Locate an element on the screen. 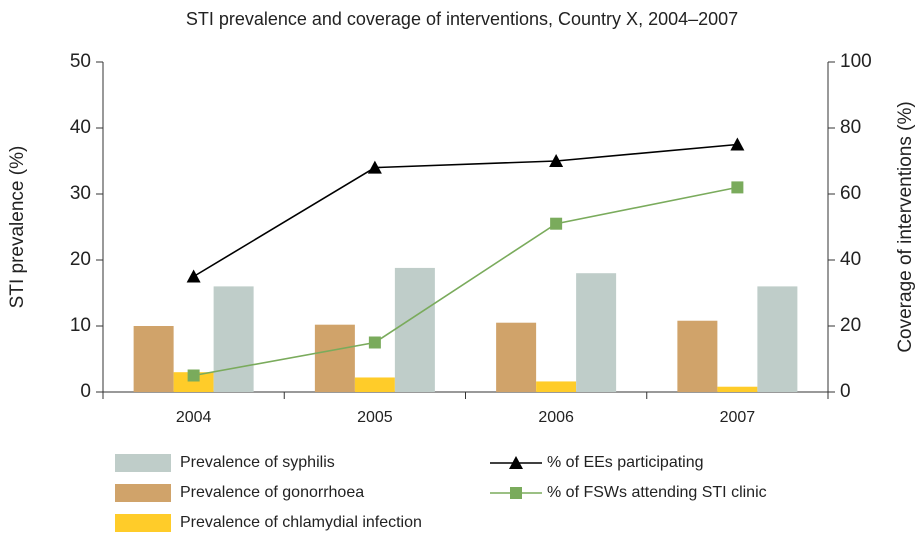  legend-label: % of EEs participating is located at coordinates (625, 462).